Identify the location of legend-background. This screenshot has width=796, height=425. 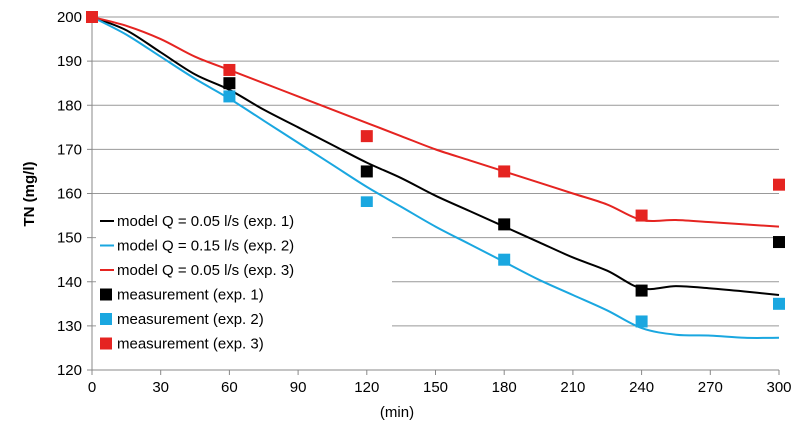
(244, 284).